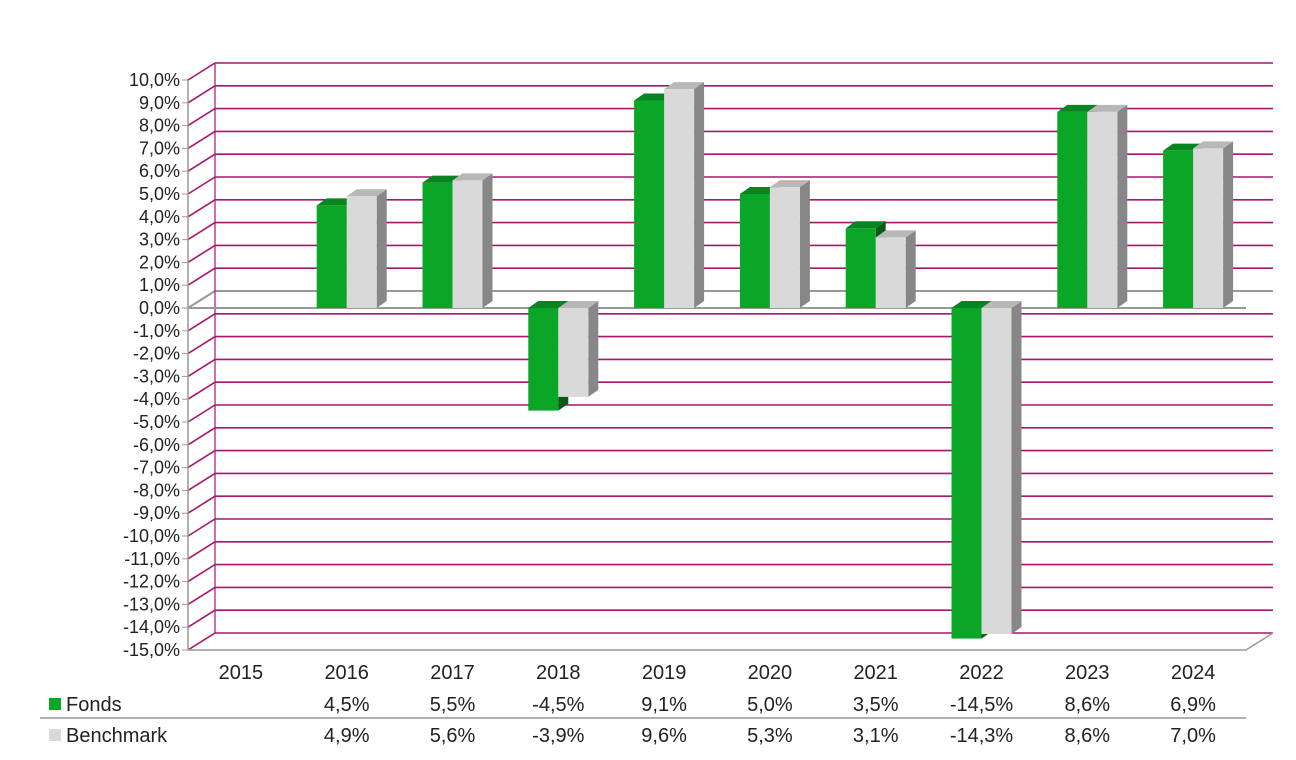 Image resolution: width=1296 pixels, height=760 pixels. I want to click on data-label-fonds: 4,5%, so click(347, 705).